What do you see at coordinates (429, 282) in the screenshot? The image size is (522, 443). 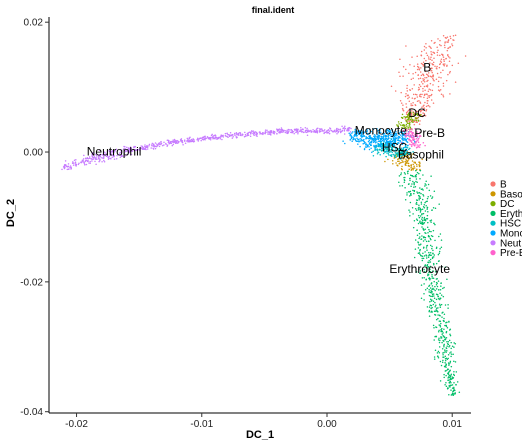 I see `series-erythrocyte-points` at bounding box center [429, 282].